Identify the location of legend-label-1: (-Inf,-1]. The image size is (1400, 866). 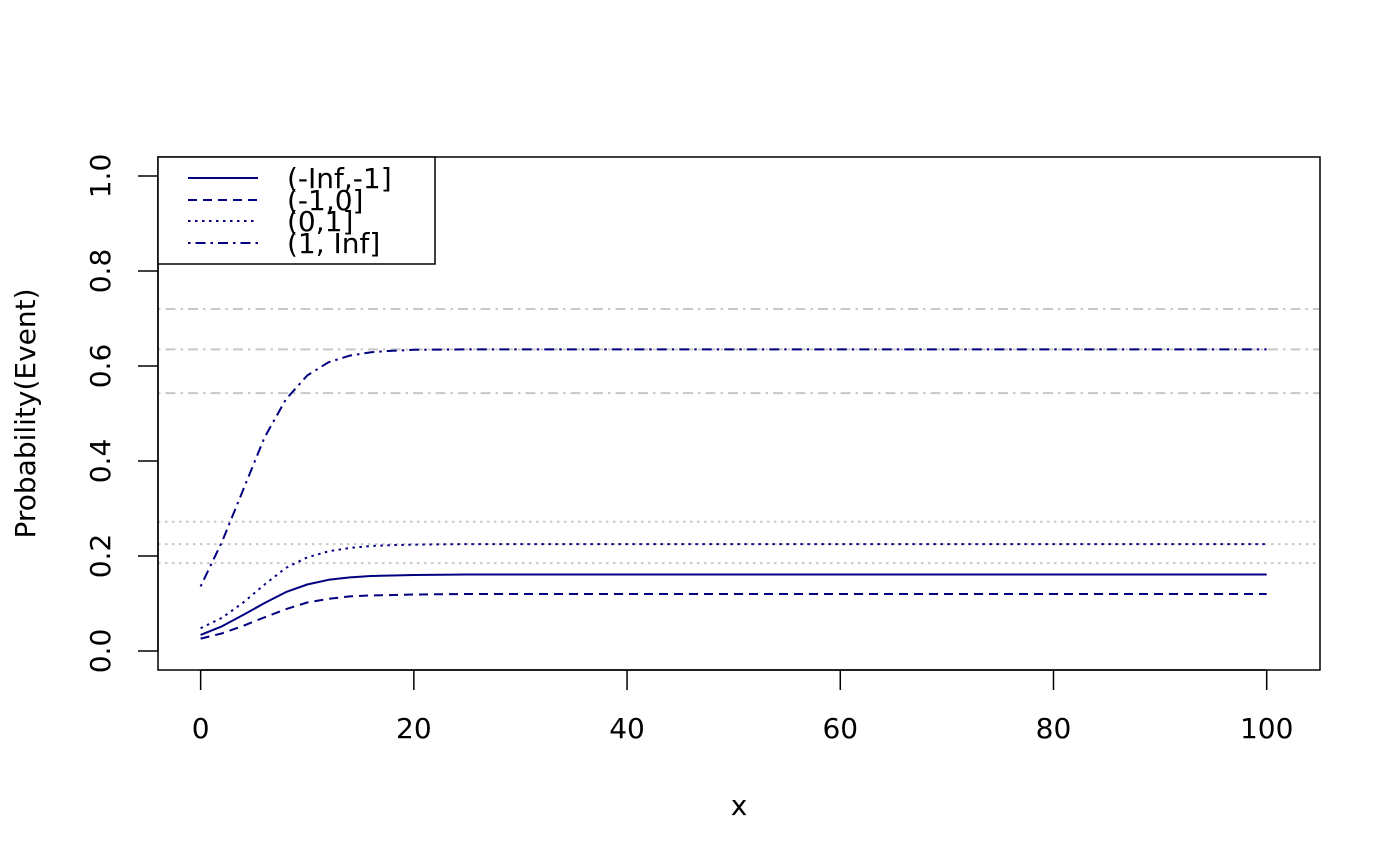
(339, 178).